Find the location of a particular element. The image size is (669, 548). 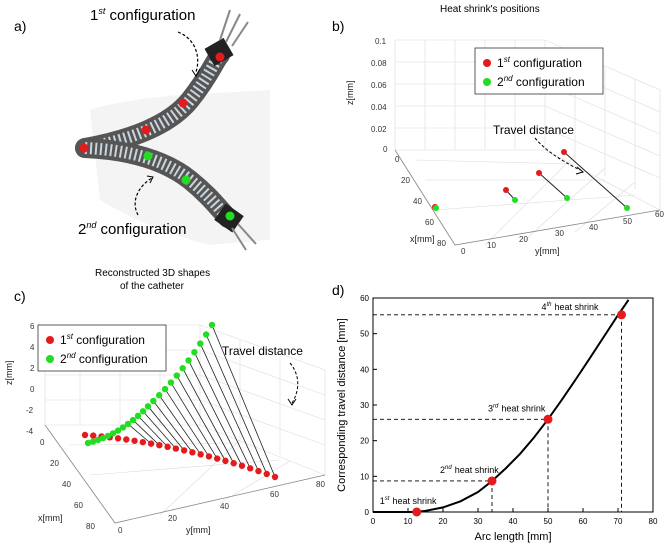

panel-b-title: Heat shrink's positions is located at coordinates (490, 9).